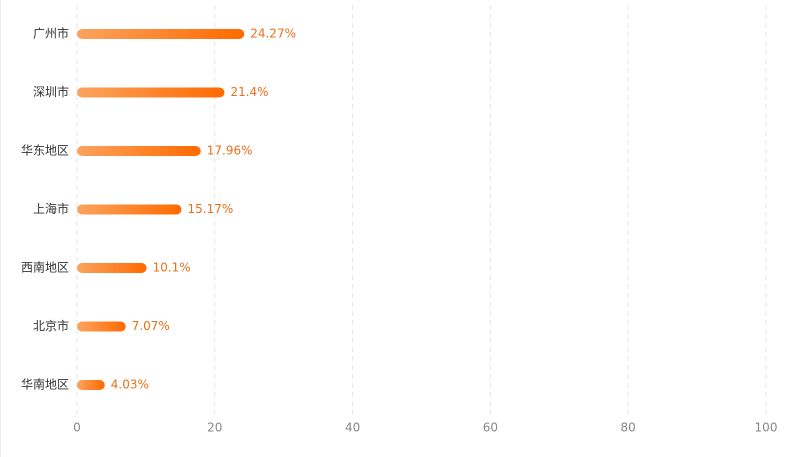 The height and width of the screenshot is (457, 793). Describe the element at coordinates (273, 34) in the screenshot. I see `value-label: 24.27%` at that location.